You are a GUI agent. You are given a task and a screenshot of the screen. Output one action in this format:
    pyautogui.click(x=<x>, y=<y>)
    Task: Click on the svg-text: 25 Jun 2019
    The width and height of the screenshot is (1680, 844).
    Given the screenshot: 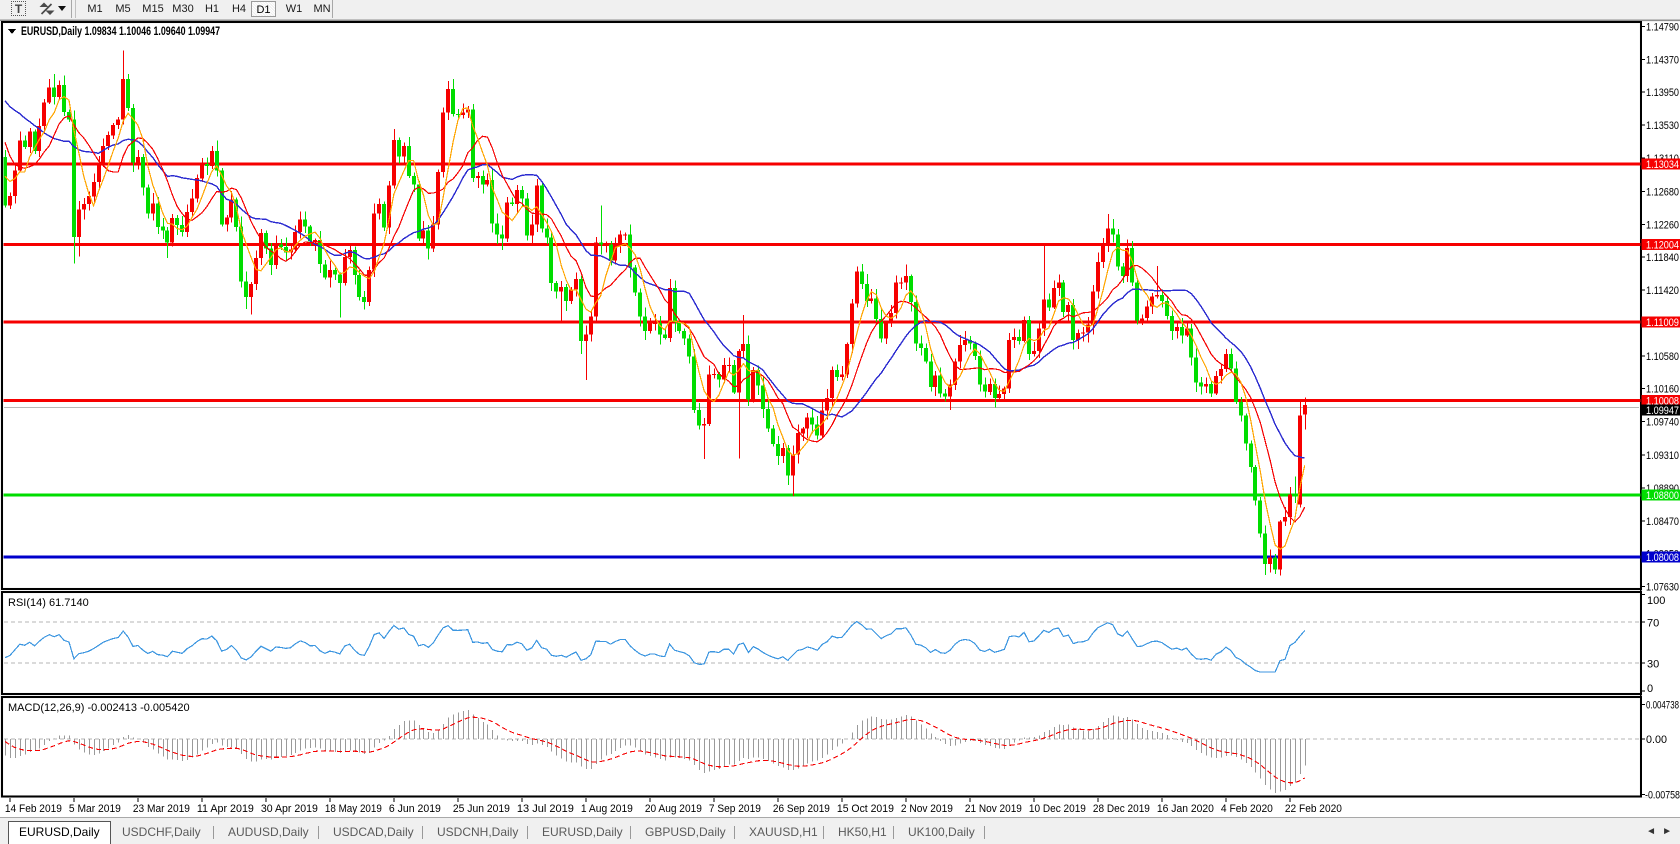 What is the action you would take?
    pyautogui.click(x=481, y=809)
    